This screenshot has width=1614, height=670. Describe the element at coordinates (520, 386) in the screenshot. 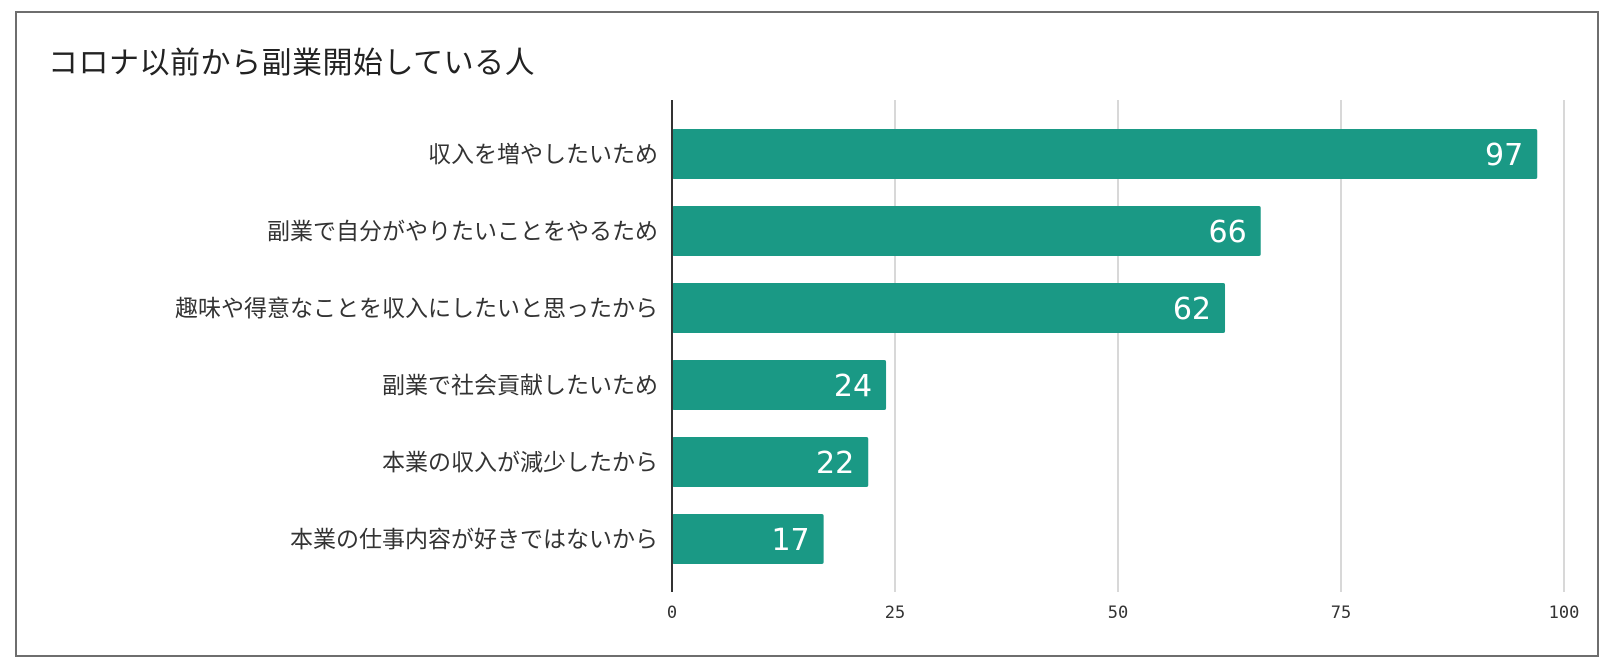

I see `category-label: 副業で社会貢献したいため` at that location.